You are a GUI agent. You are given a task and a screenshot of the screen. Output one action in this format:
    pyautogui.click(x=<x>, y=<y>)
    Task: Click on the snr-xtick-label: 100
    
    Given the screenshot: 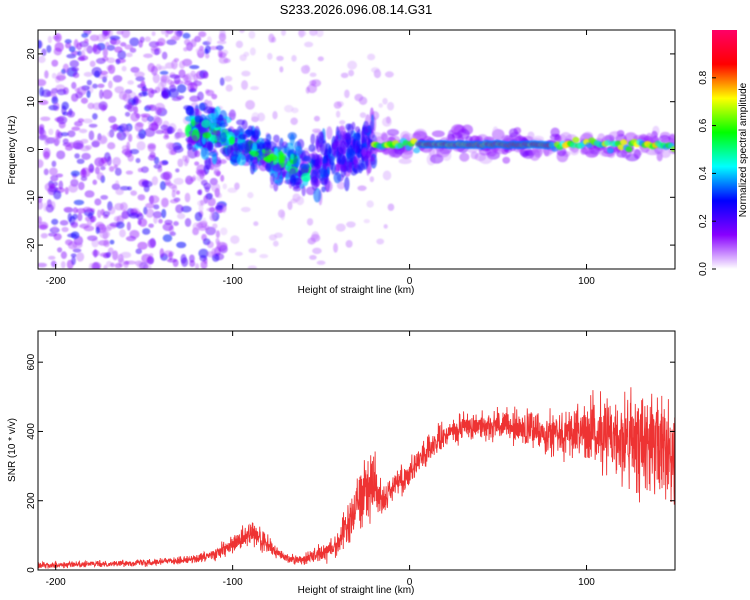 What is the action you would take?
    pyautogui.click(x=586, y=582)
    